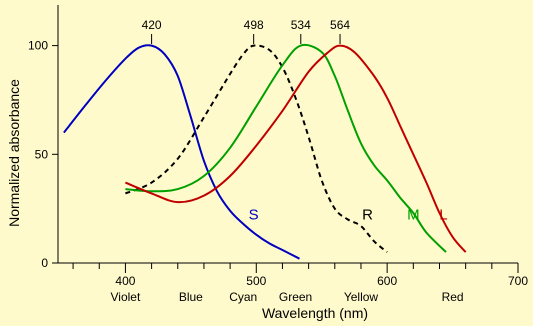  Describe the element at coordinates (254, 215) in the screenshot. I see `series-label-S: S` at that location.